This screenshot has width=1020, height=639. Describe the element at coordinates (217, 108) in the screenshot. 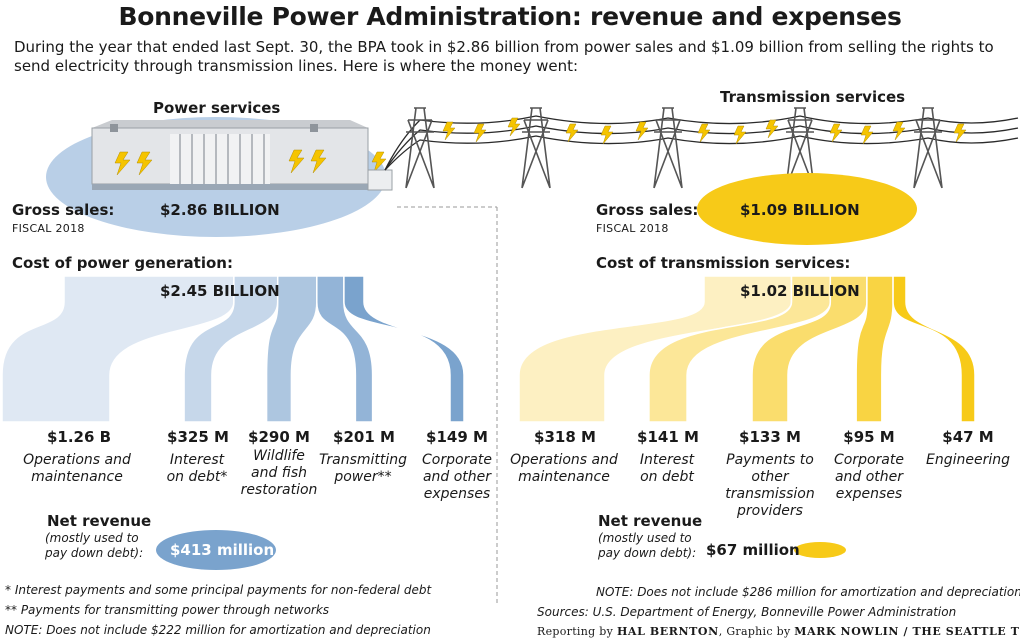

I see `power-heading: Power services` at that location.